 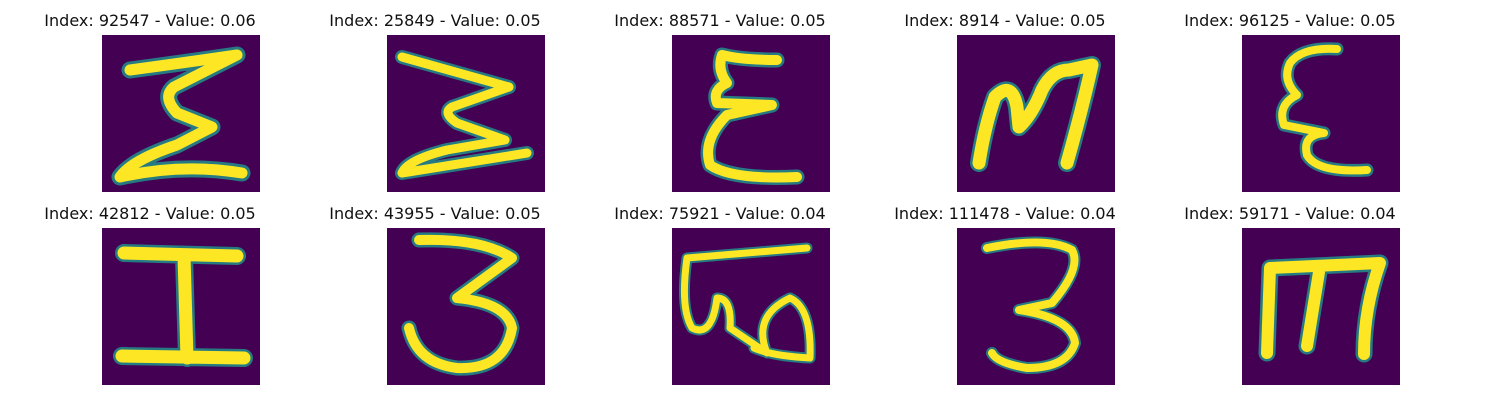 I want to click on panel-title: Index: 111478 - Value: 0.04, so click(x=1005, y=213).